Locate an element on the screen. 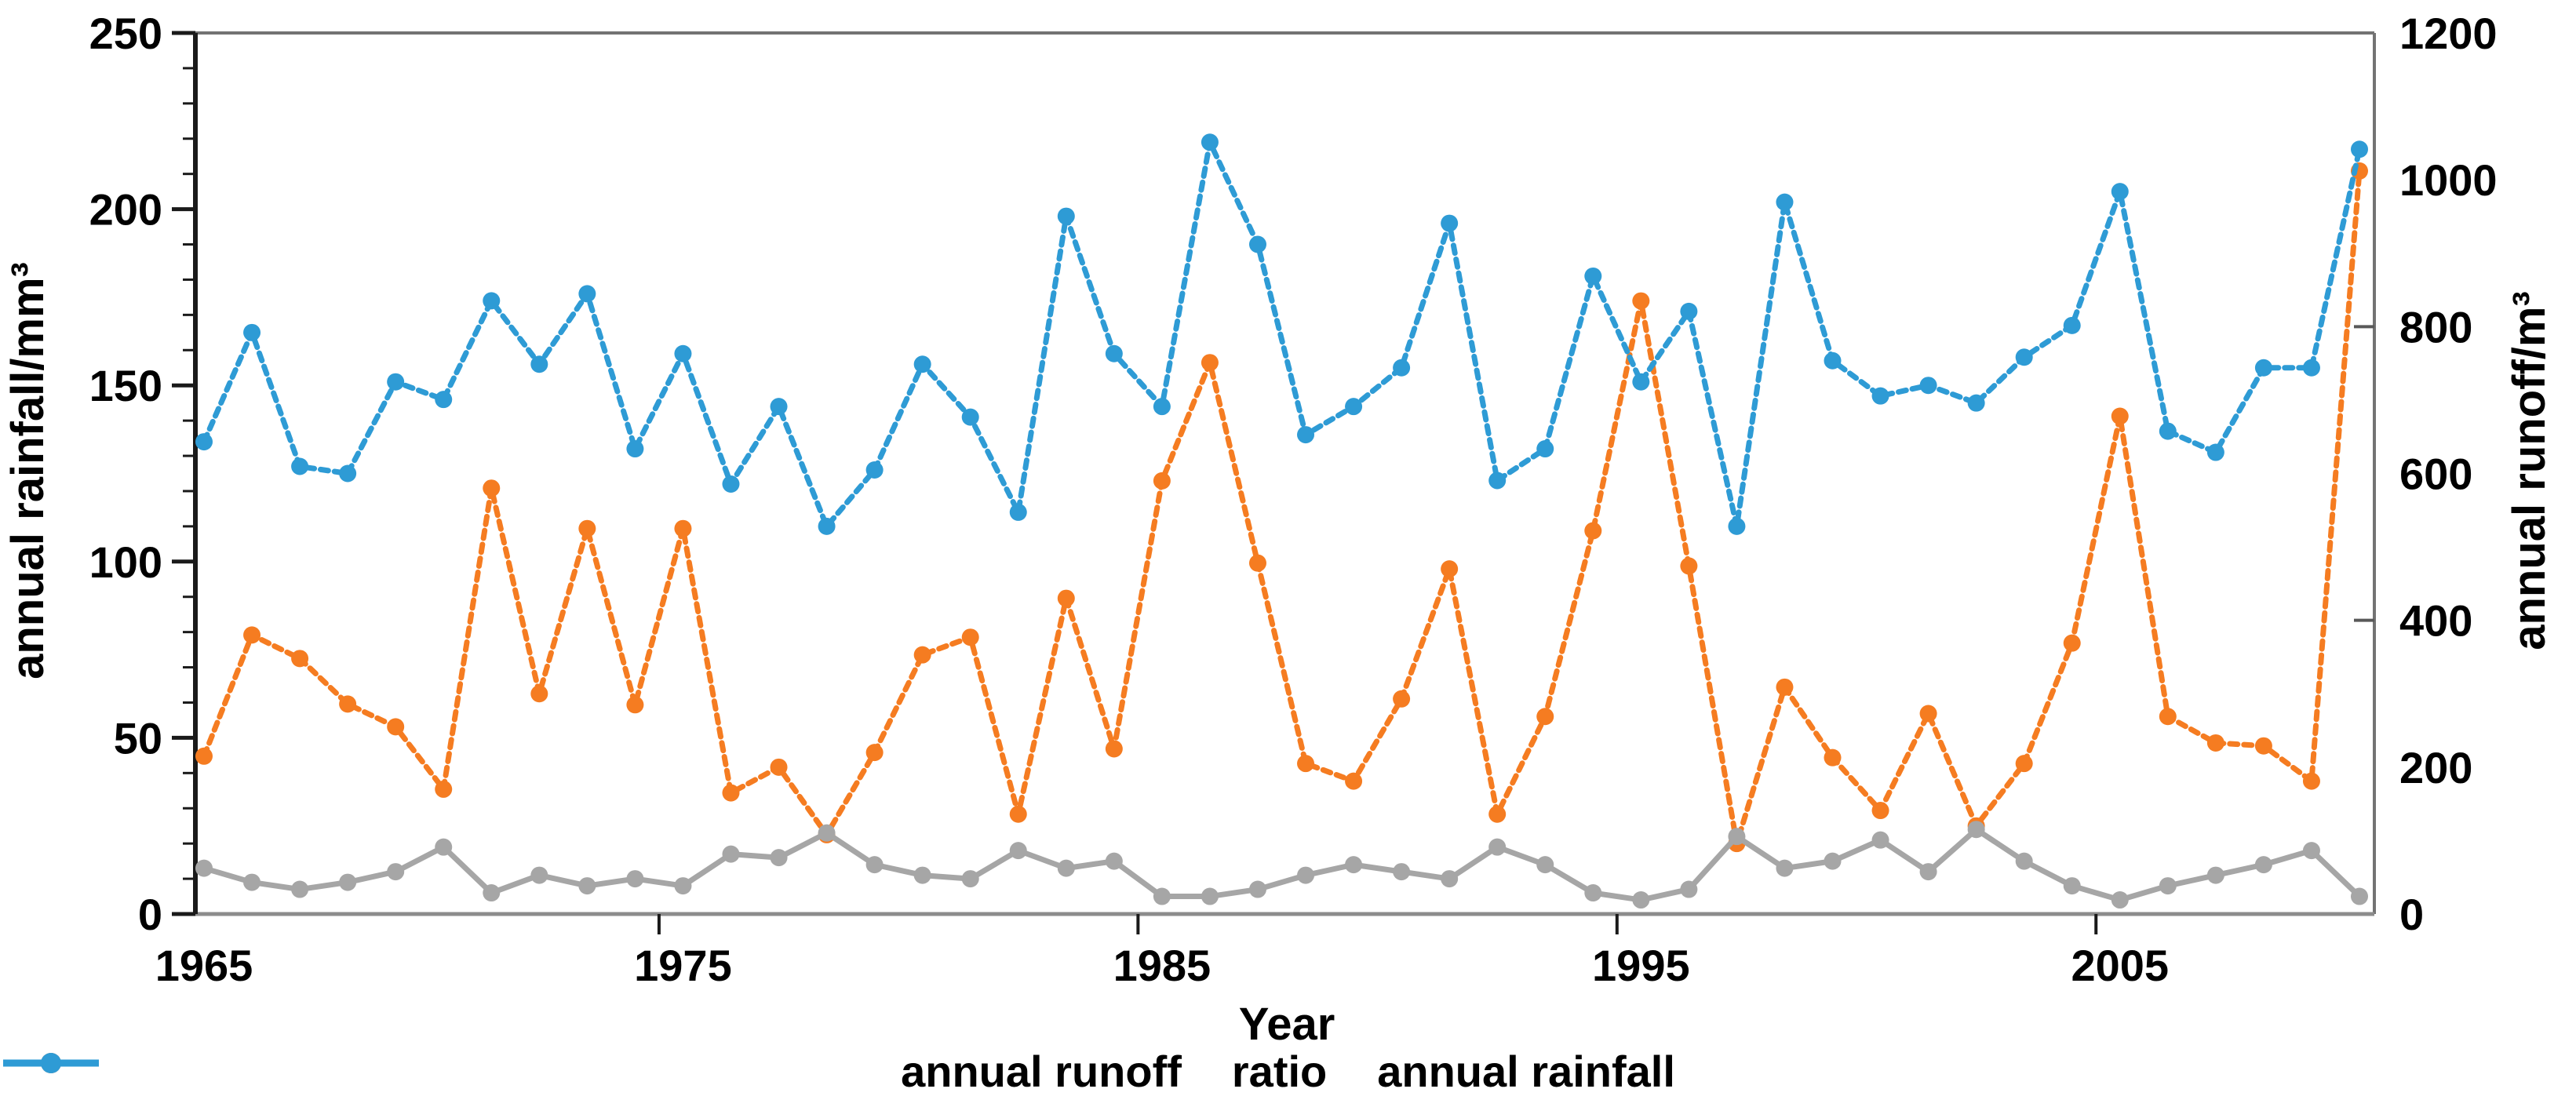 The height and width of the screenshot is (1118, 2576). left-axis-title: annual rainfall/mm³ is located at coordinates (27, 470).